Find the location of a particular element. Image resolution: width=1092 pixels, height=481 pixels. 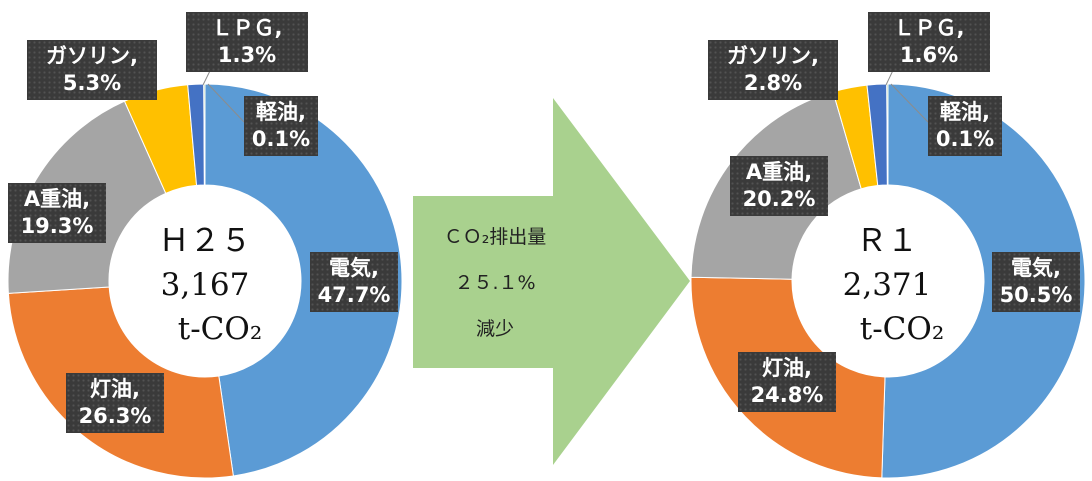

left-label-gasoline-name: ガソリン, is located at coordinates (92, 56).